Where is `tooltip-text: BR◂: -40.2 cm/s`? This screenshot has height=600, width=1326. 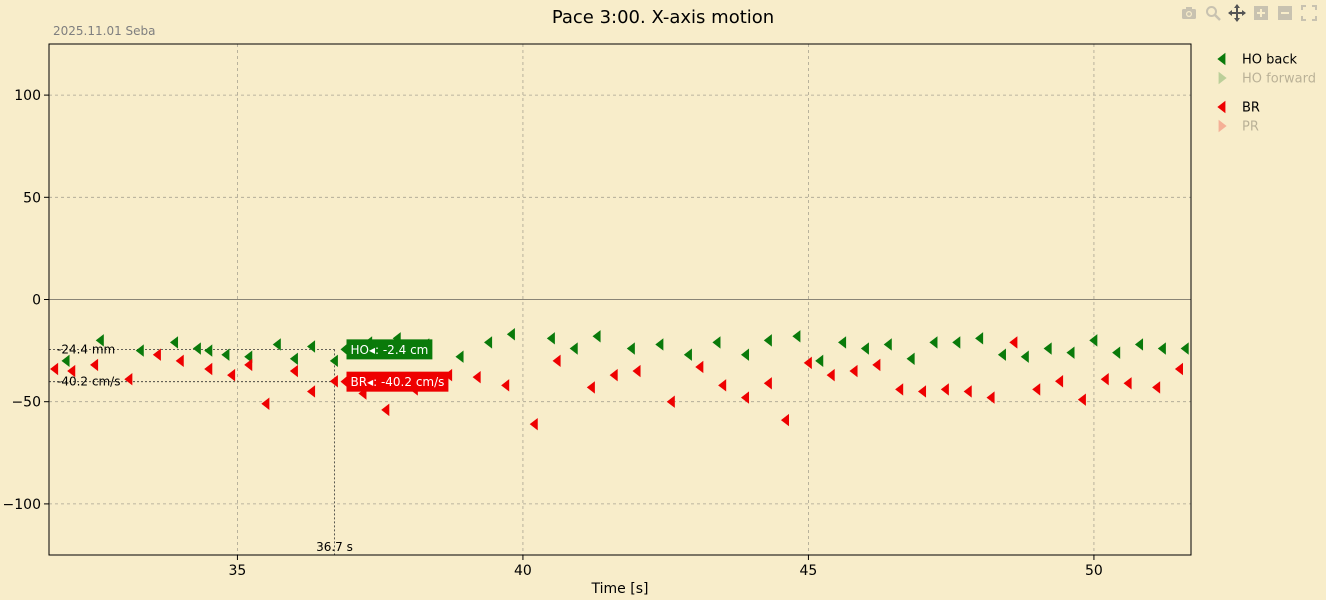 tooltip-text: BR◂: -40.2 cm/s is located at coordinates (398, 382).